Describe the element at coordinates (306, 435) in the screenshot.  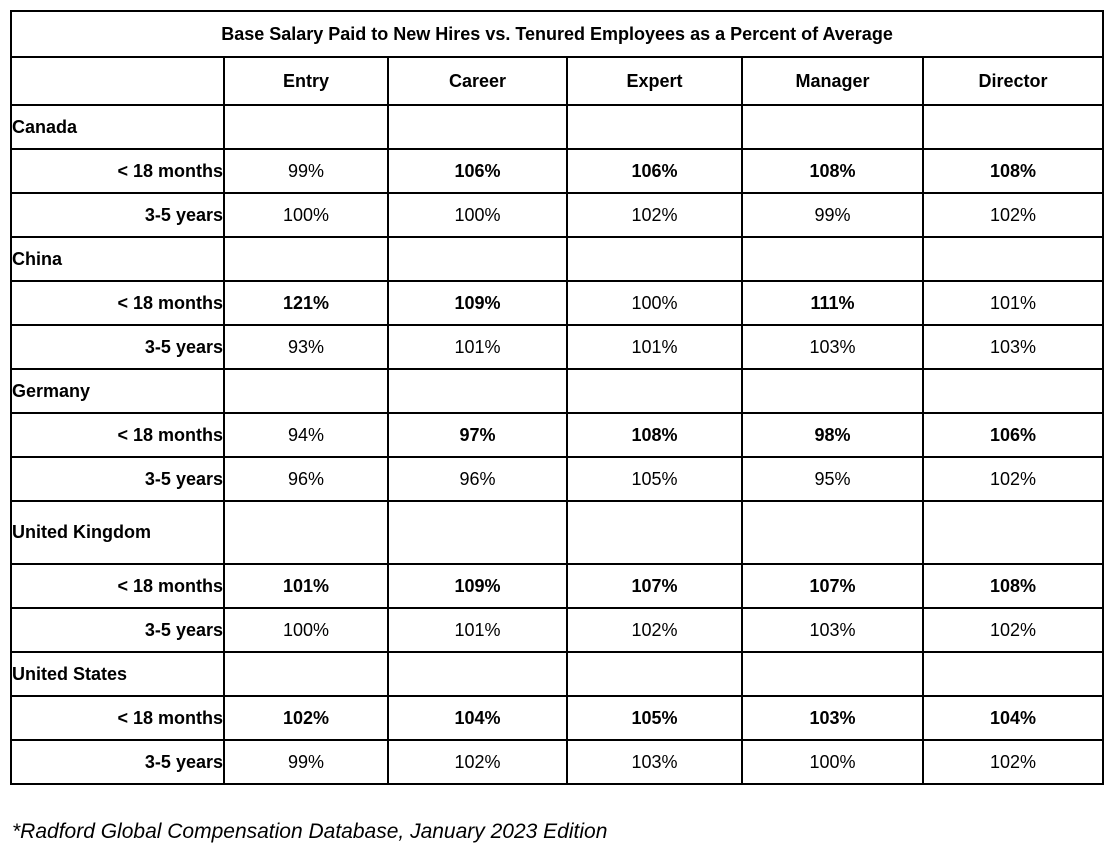
I see `value-cell: 94%` at that location.